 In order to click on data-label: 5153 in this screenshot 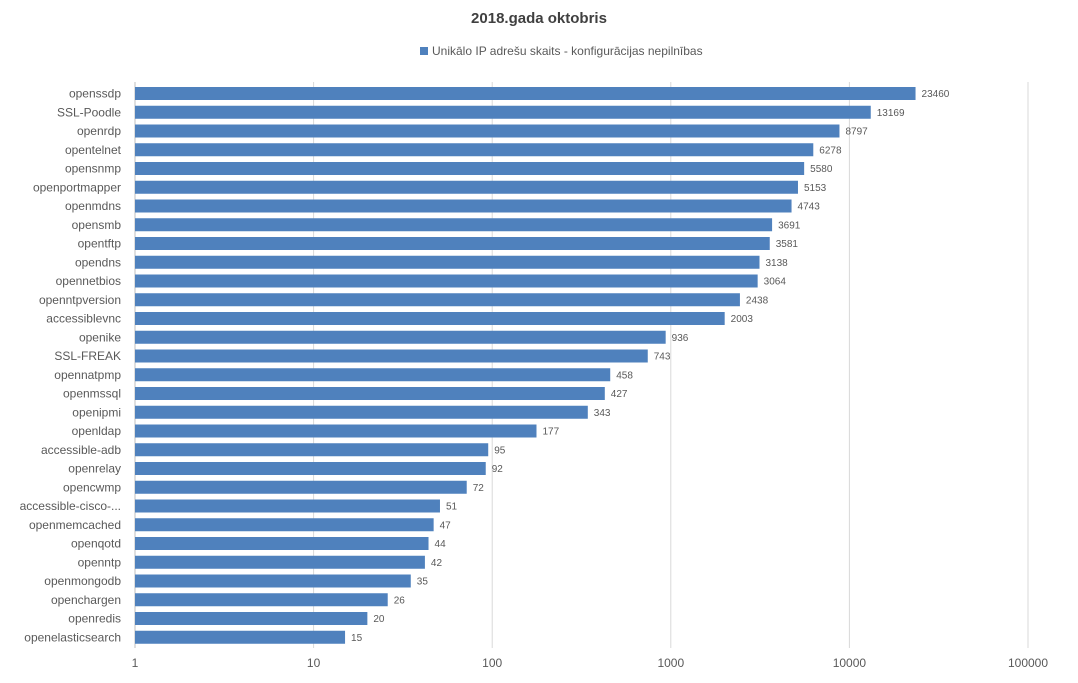, I will do `click(815, 188)`.